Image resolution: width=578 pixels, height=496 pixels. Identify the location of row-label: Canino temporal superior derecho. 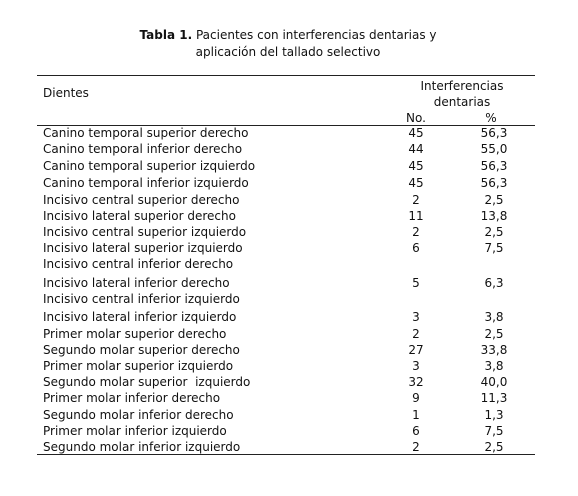
(146, 133).